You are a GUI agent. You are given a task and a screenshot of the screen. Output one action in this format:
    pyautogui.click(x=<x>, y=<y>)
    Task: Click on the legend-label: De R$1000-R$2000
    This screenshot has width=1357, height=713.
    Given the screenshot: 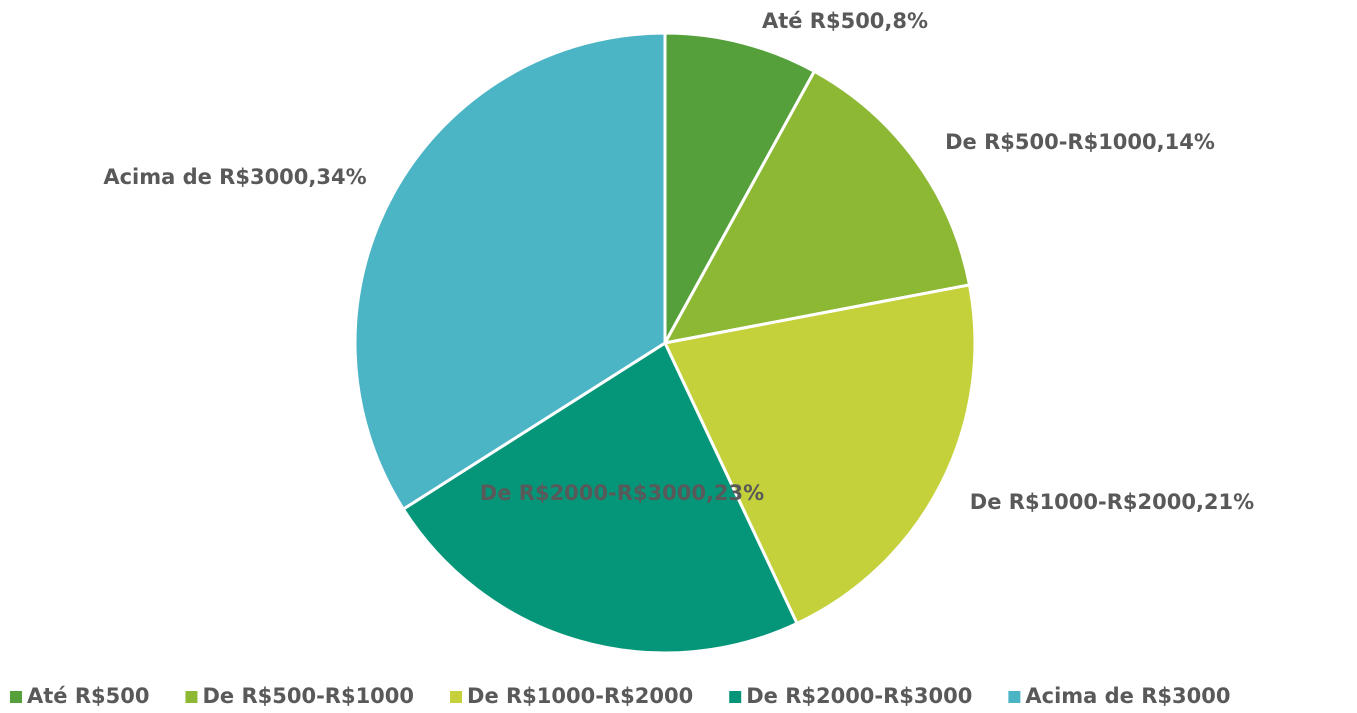 What is the action you would take?
    pyautogui.click(x=580, y=696)
    